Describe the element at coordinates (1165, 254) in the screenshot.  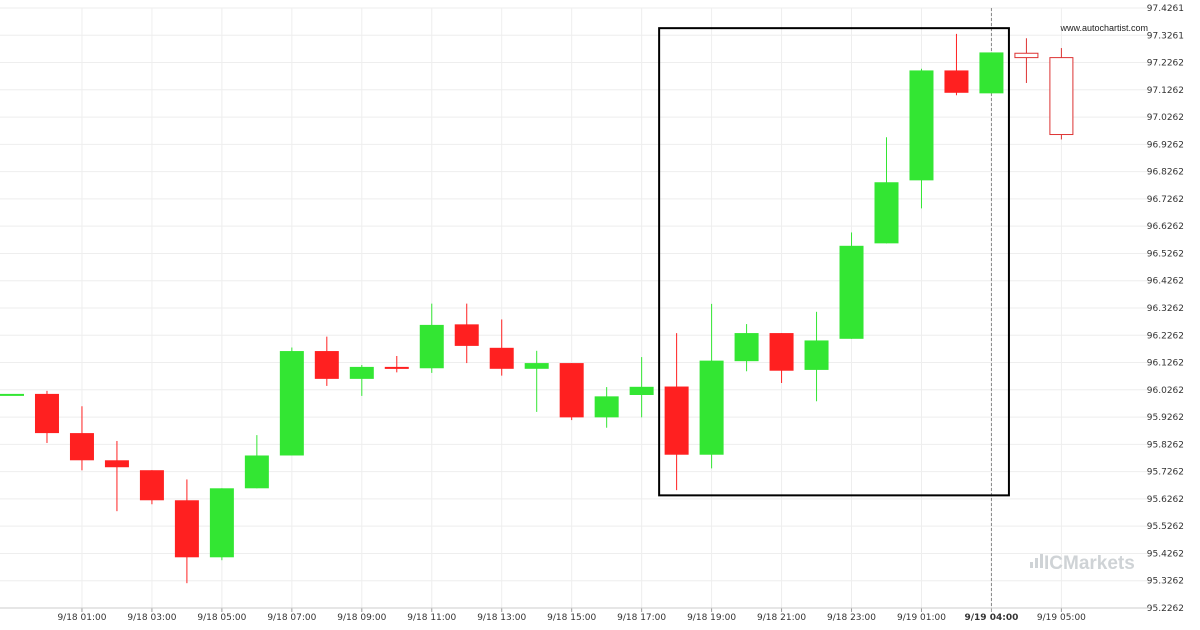
I see `y-tick-label: 96.5262` at that location.